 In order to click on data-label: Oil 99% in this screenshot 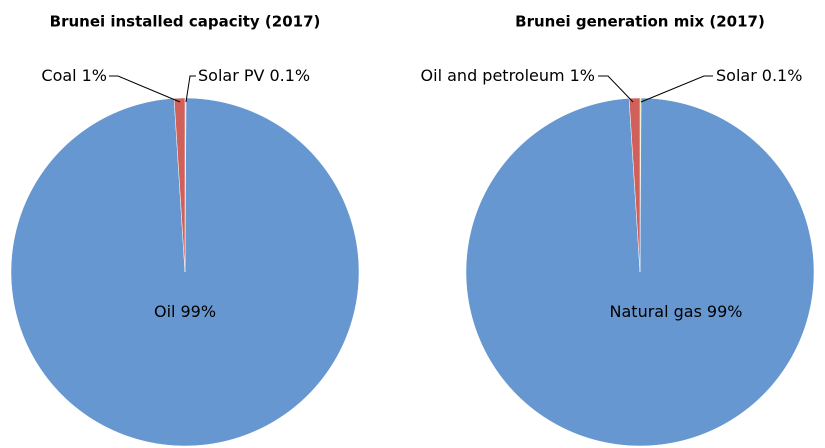, I will do `click(185, 311)`.